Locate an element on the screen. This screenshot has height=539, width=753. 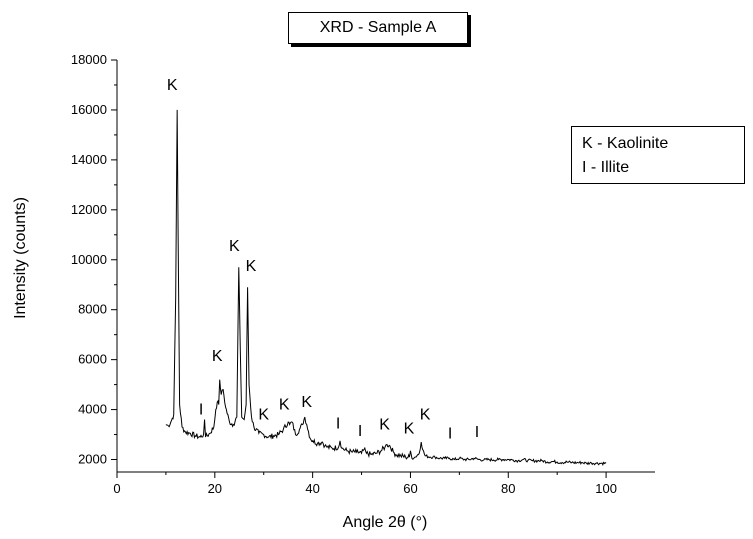
y-tick-label: 12000 is located at coordinates (89, 209).